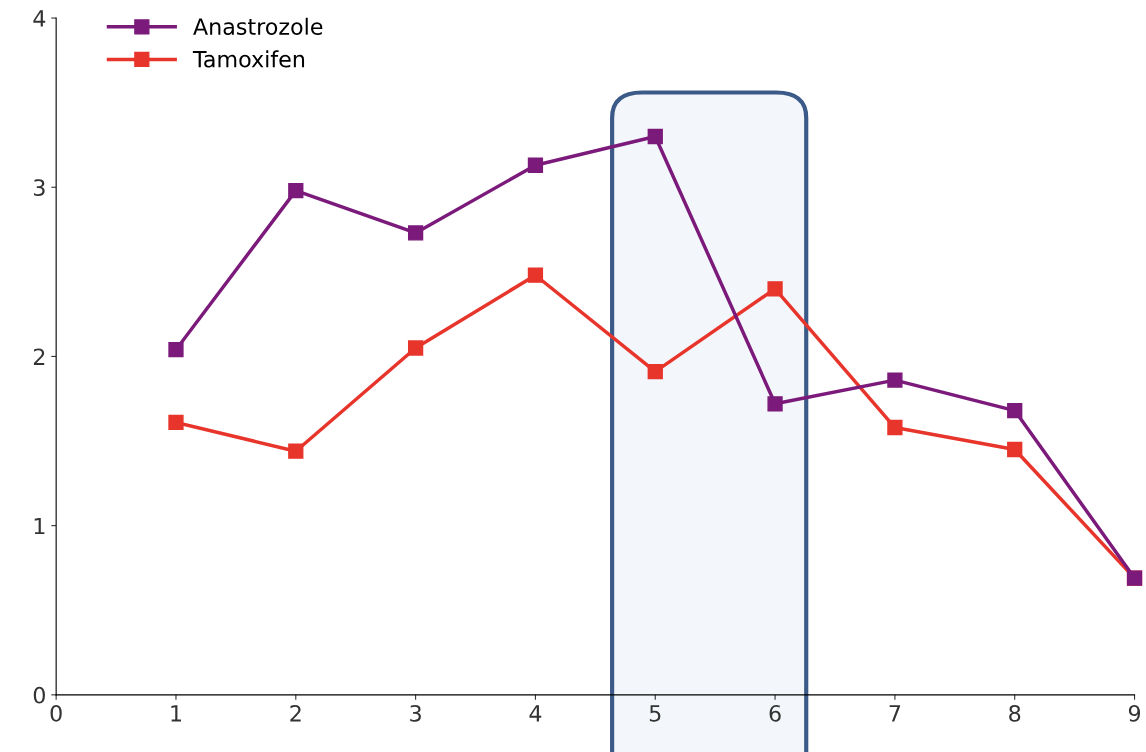  What do you see at coordinates (39, 356) in the screenshot?
I see `y-tick-label: 2` at bounding box center [39, 356].